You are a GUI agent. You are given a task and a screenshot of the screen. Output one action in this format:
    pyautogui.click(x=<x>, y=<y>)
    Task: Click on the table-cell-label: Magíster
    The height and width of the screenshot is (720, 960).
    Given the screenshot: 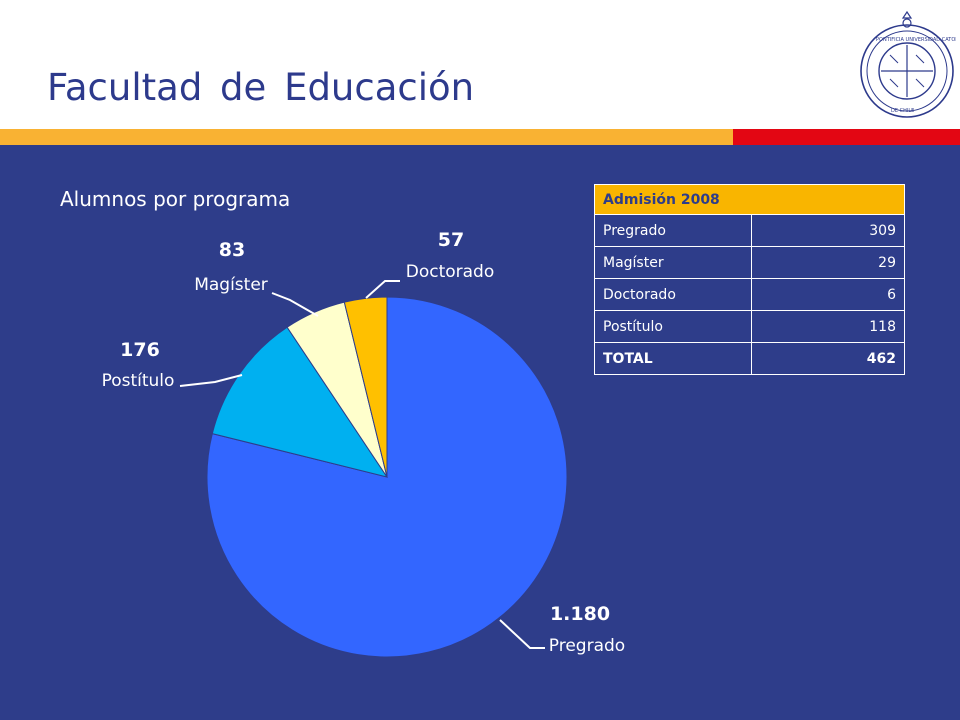 What is the action you would take?
    pyautogui.click(x=673, y=262)
    